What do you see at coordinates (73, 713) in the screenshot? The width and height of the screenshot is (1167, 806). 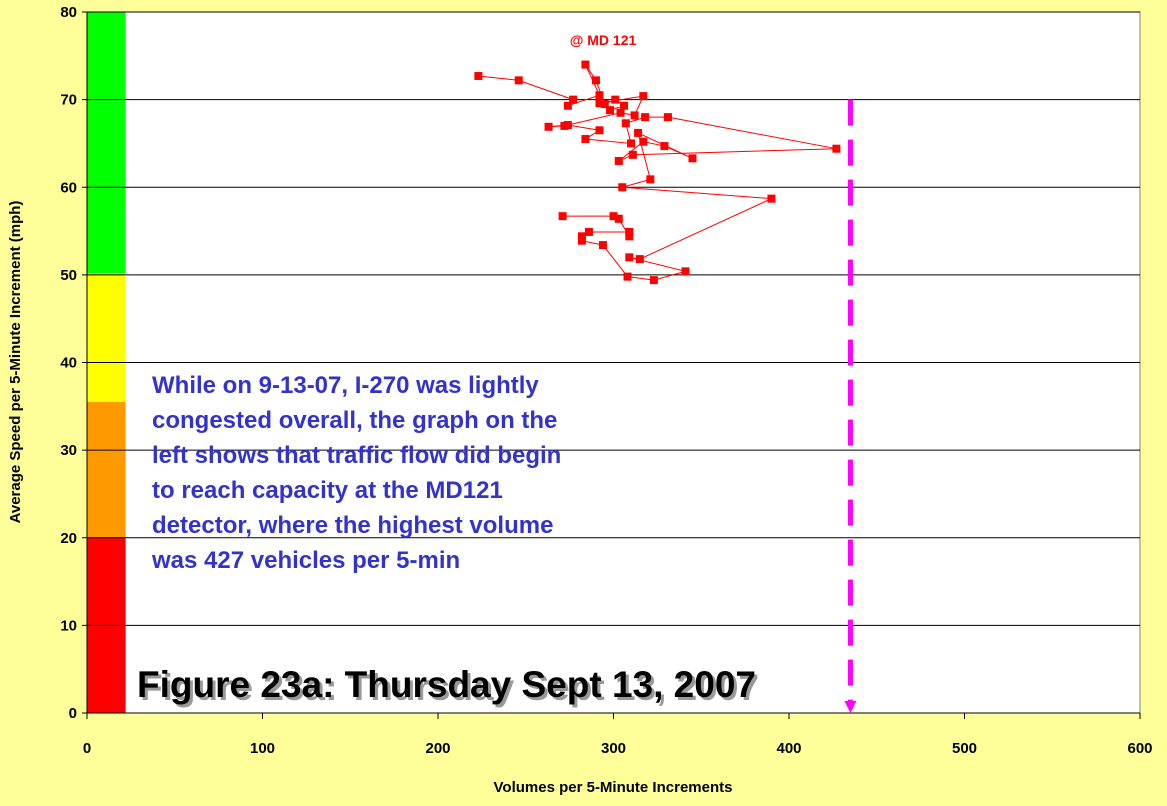 I see `y-tick-label: 0` at bounding box center [73, 713].